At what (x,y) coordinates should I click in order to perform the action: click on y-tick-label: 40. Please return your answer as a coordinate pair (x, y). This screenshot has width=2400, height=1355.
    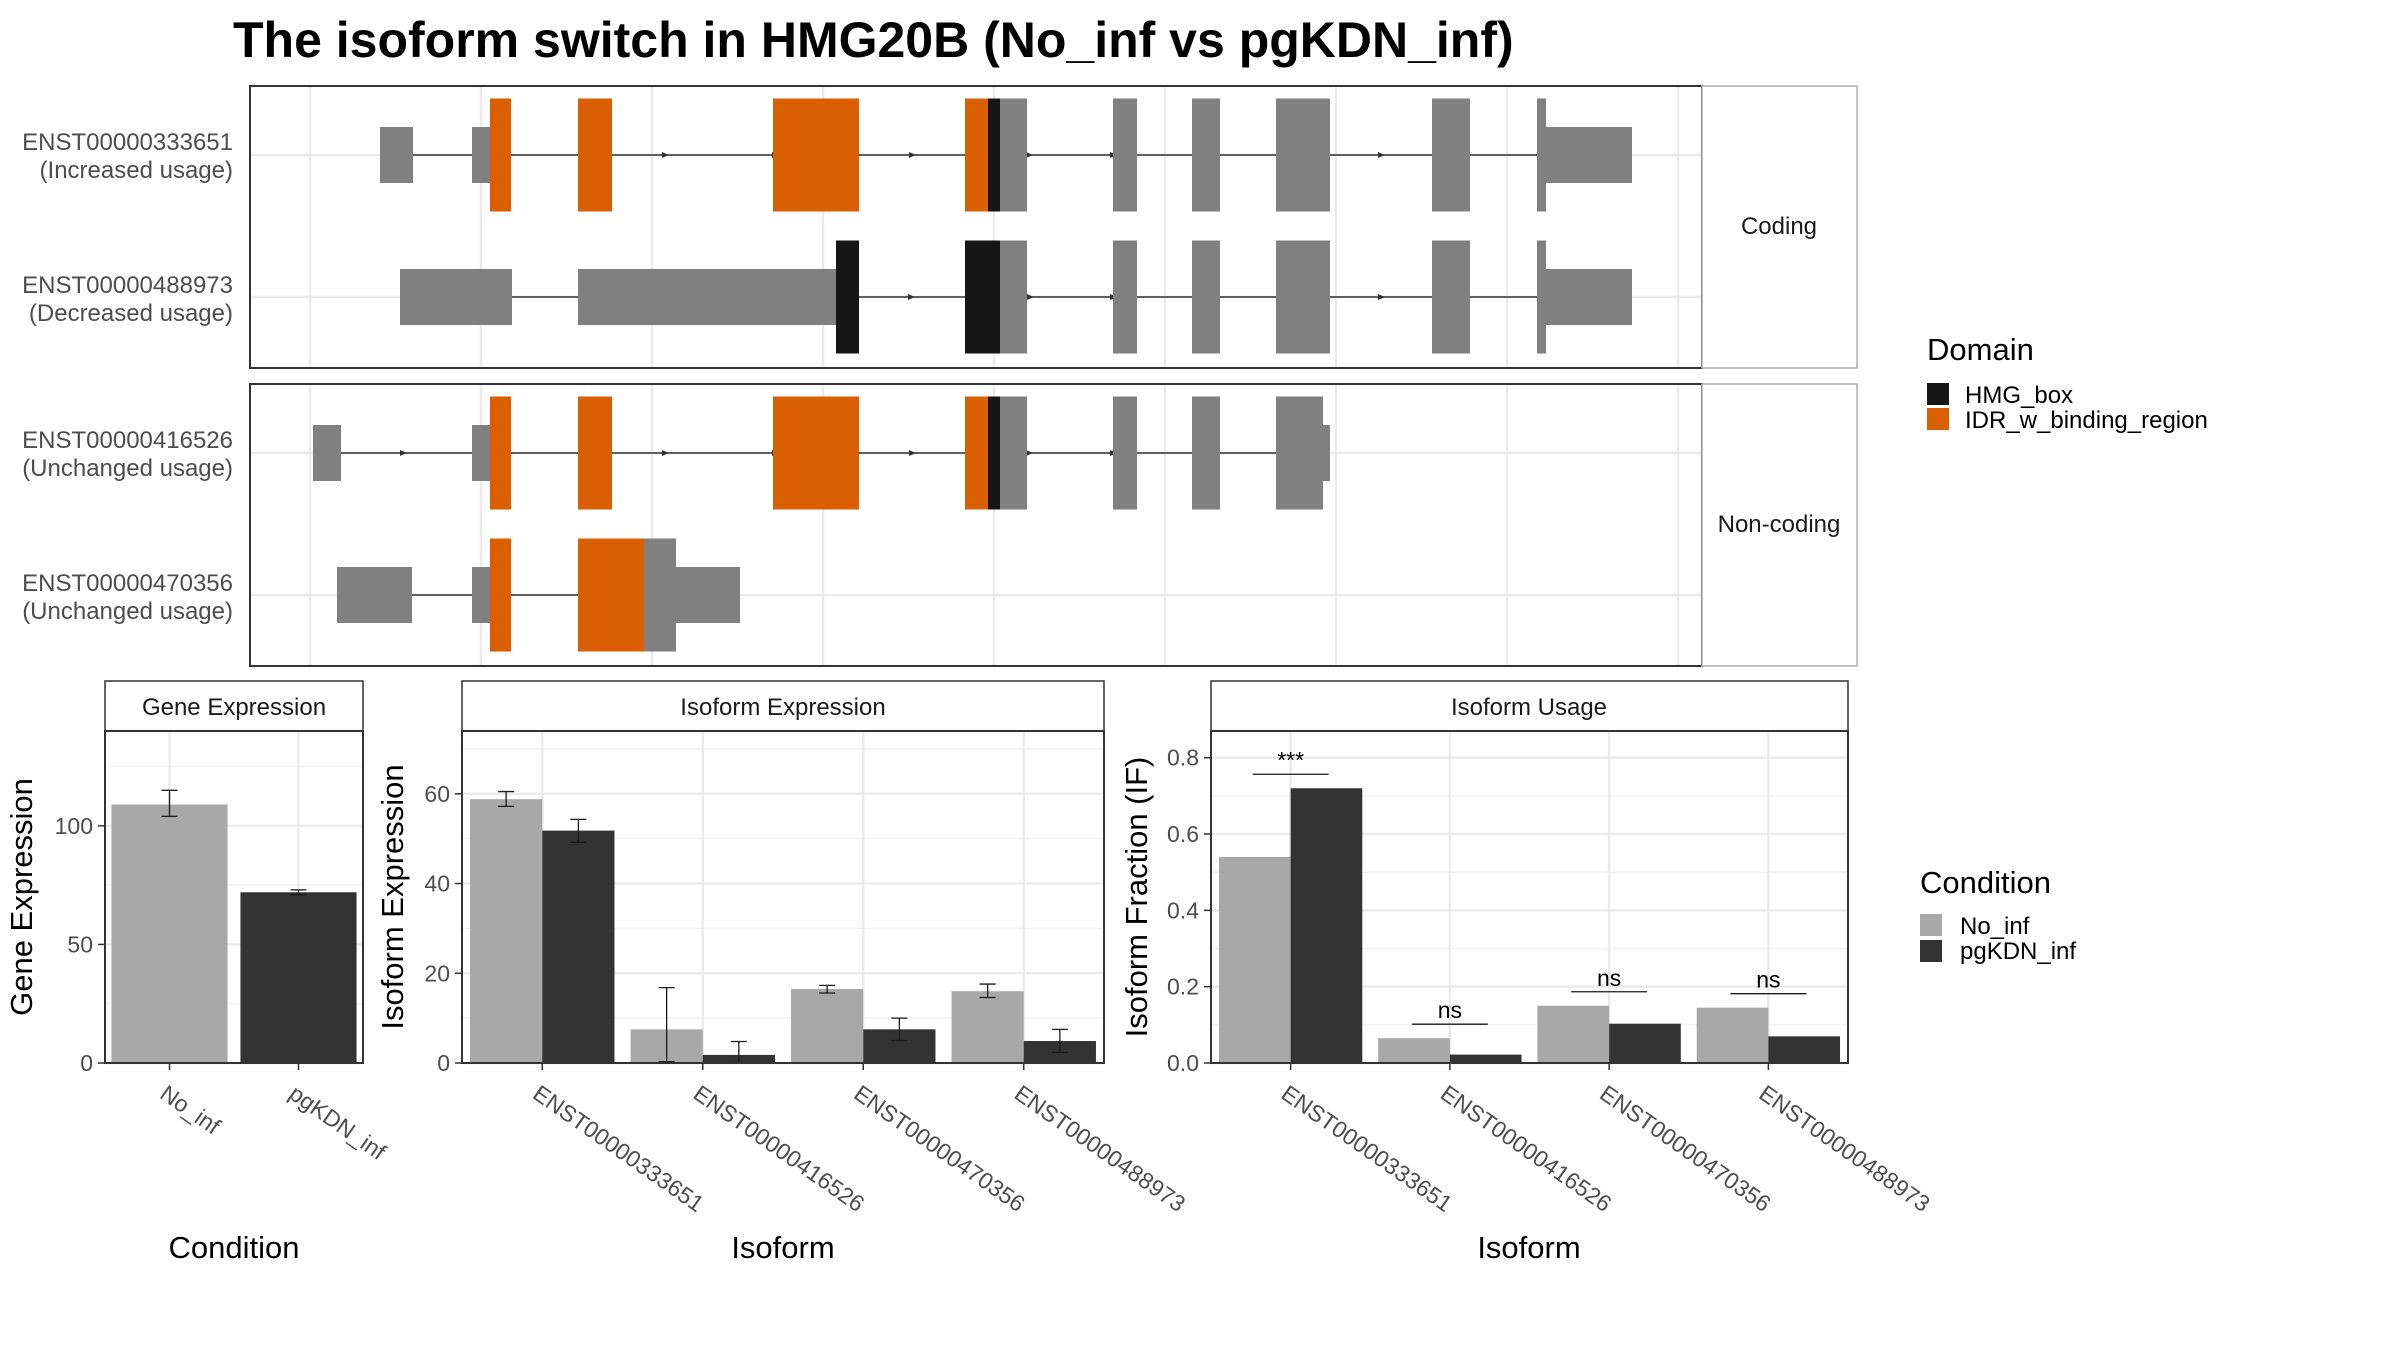
    Looking at the image, I should click on (437, 884).